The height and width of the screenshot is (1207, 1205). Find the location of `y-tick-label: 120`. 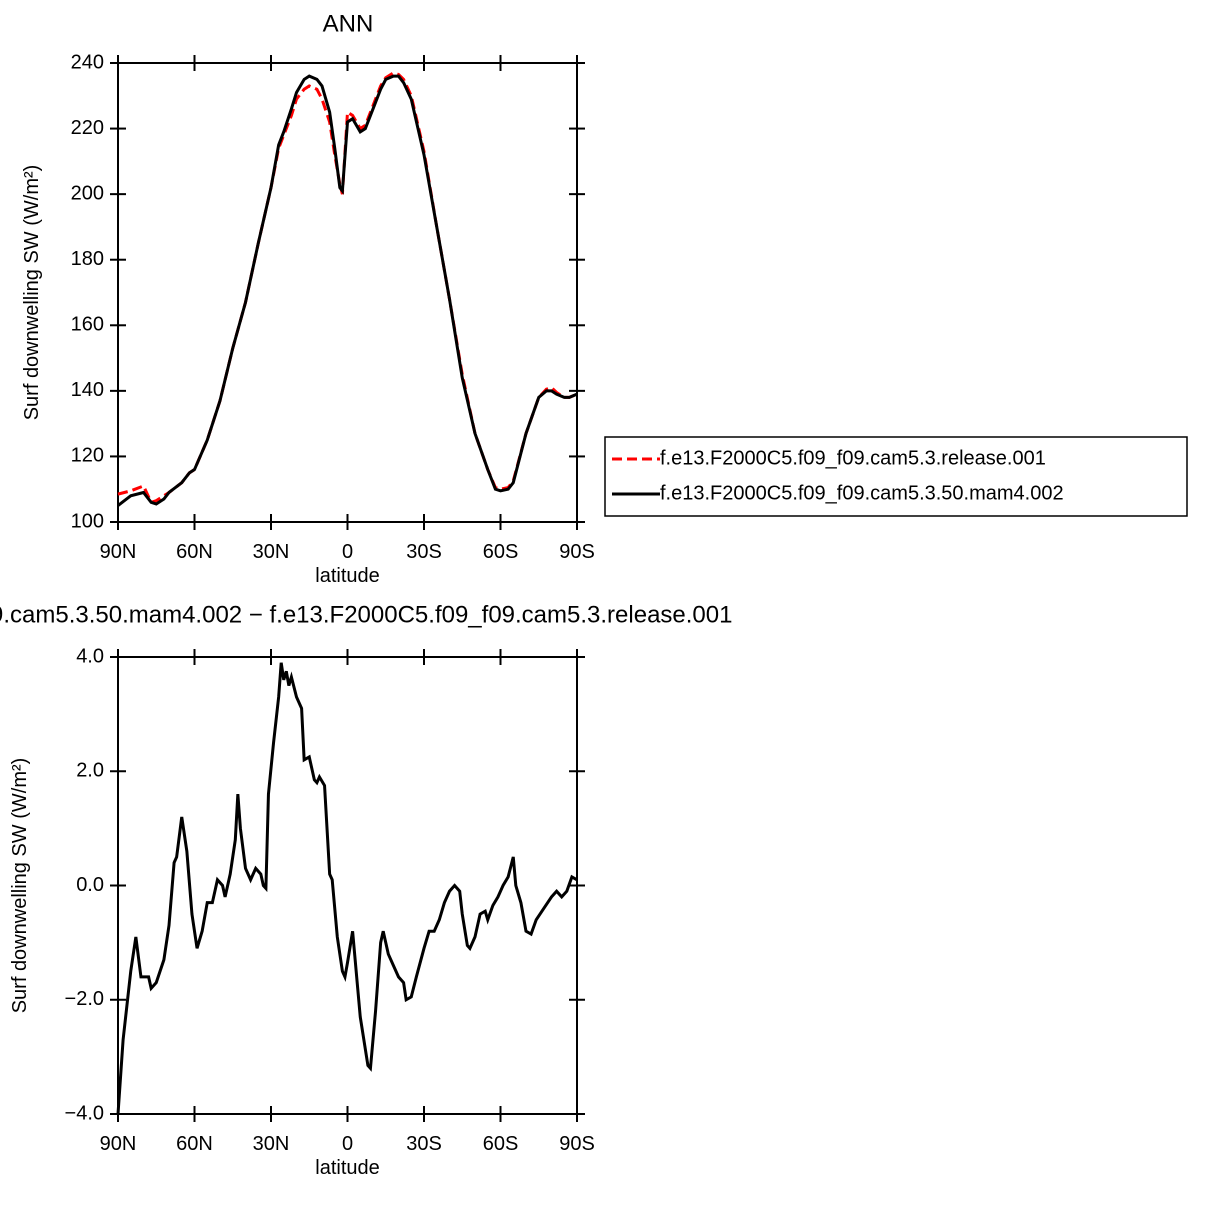

y-tick-label: 120 is located at coordinates (87, 456).